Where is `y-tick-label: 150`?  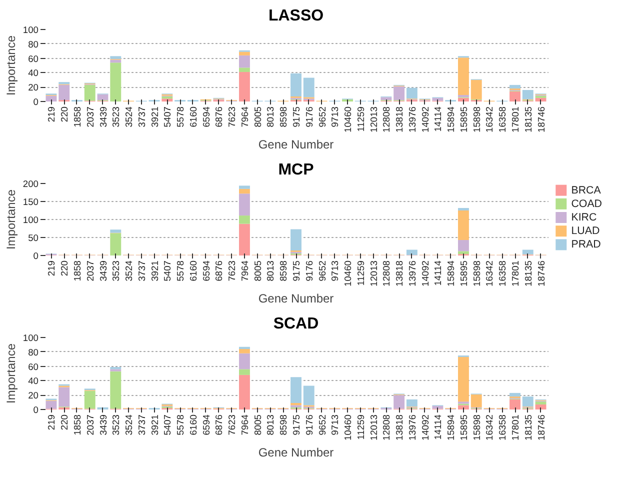 y-tick-label: 150 is located at coordinates (30, 202).